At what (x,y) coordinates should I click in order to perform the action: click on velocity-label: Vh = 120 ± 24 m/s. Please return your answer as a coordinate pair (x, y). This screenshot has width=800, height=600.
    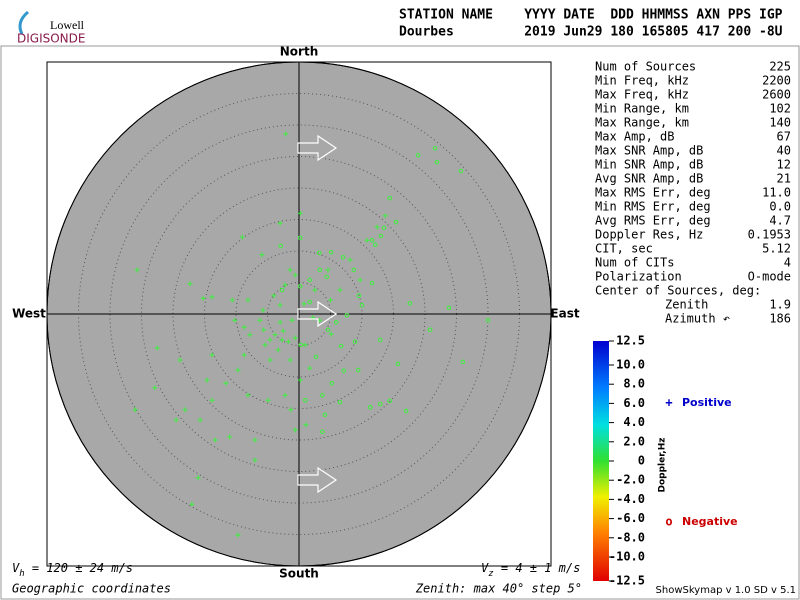
    Looking at the image, I should click on (72, 570).